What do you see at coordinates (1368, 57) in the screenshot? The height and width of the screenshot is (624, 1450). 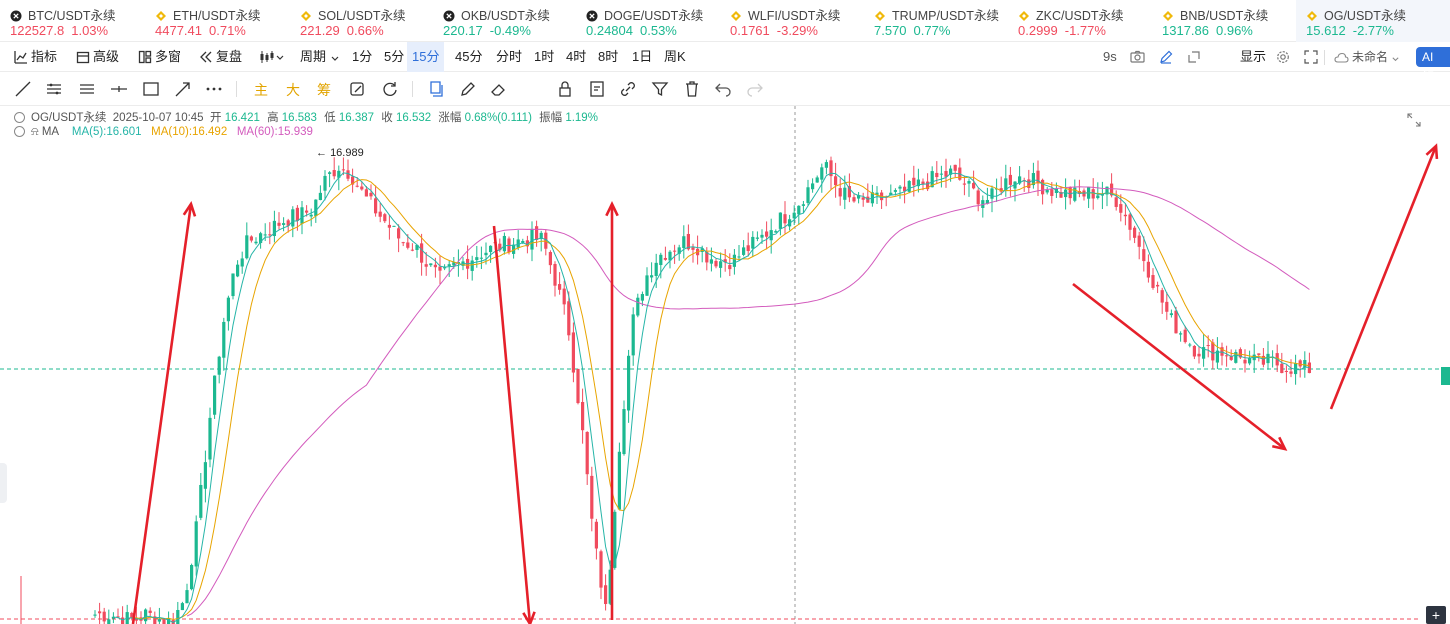 I see `layout-selector: 未命名` at bounding box center [1368, 57].